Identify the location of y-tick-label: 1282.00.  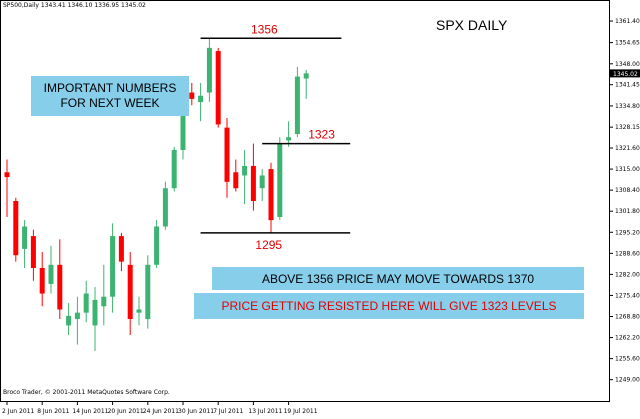
(627, 274).